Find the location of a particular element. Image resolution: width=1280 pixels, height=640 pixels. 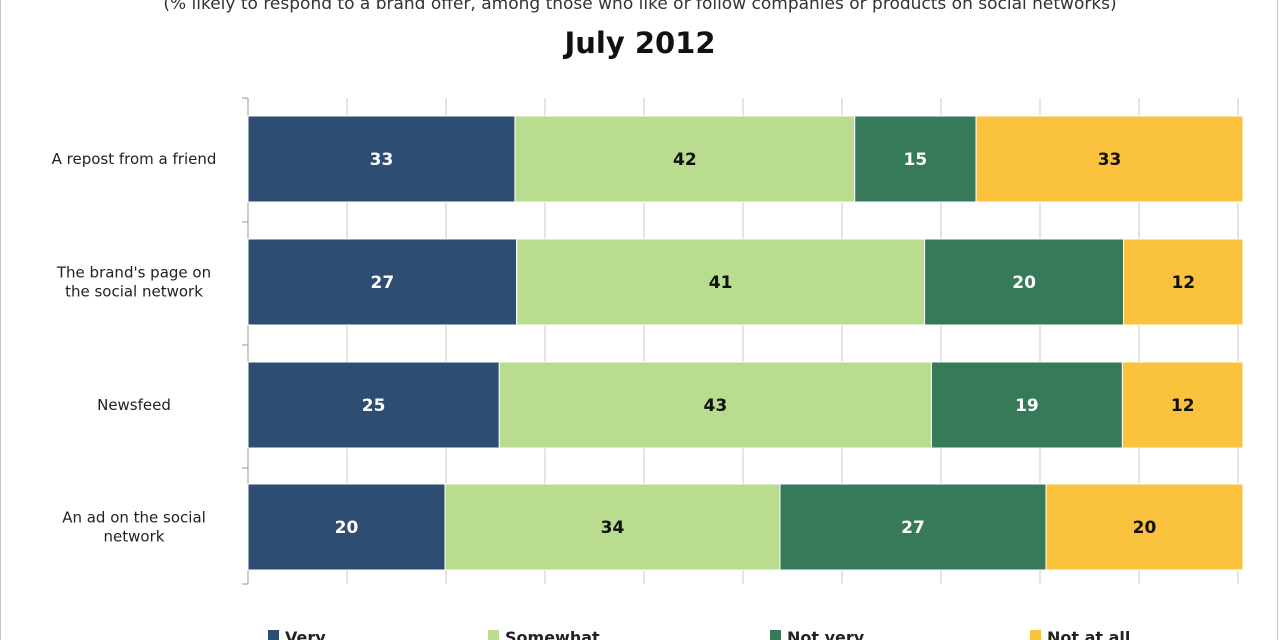

data-label: 34 is located at coordinates (613, 528).